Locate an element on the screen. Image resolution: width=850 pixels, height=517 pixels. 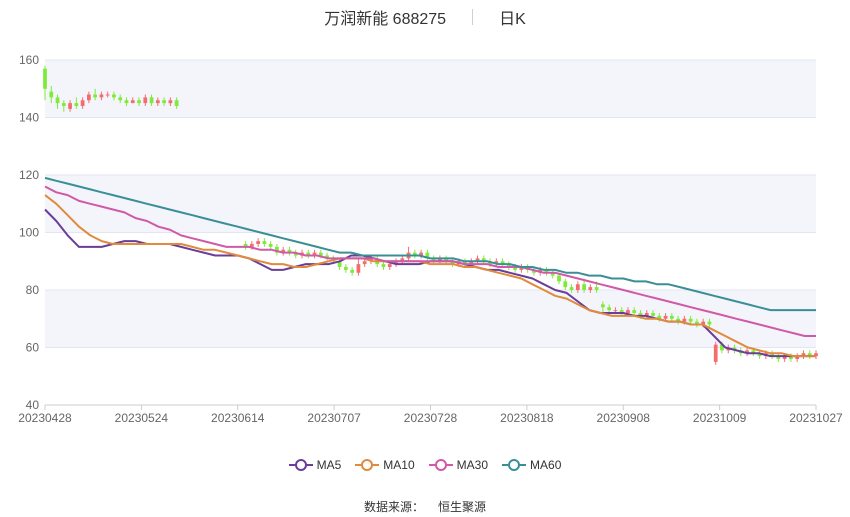
x-tick-label: 20231027 is located at coordinates (816, 418).